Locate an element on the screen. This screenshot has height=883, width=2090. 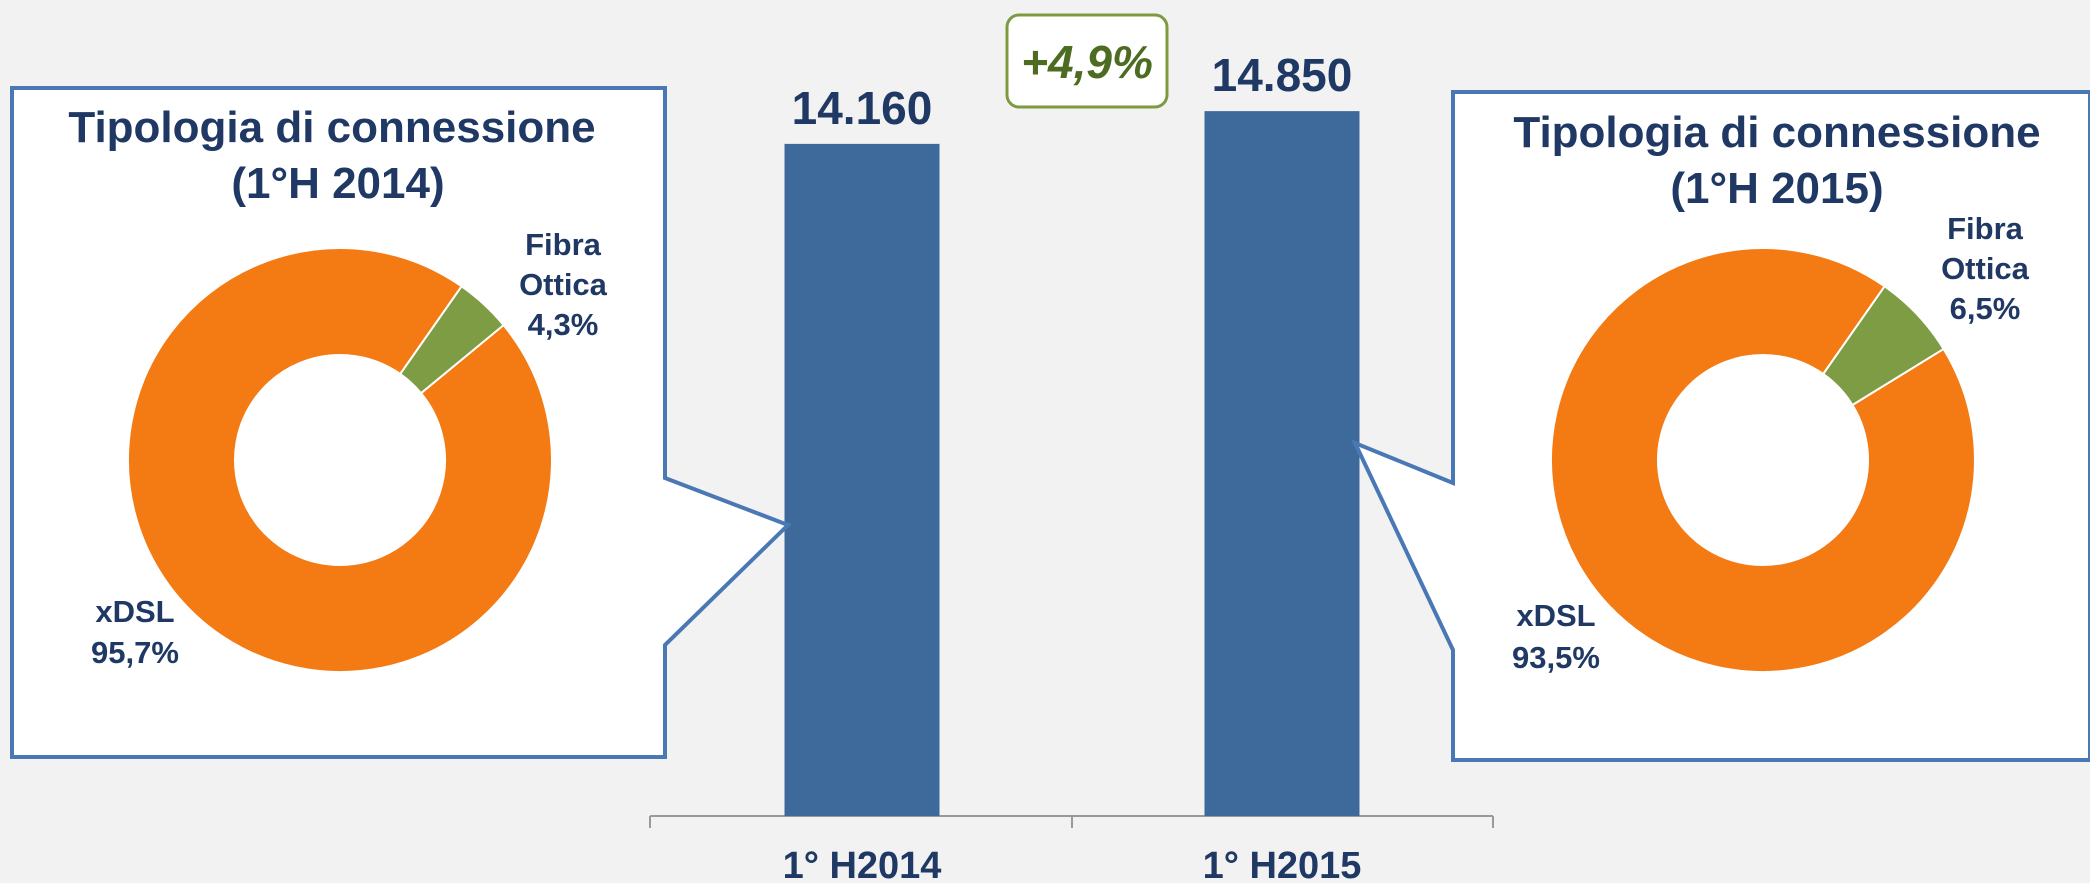
donut-2015-slice-xdsl is located at coordinates (1763, 460).